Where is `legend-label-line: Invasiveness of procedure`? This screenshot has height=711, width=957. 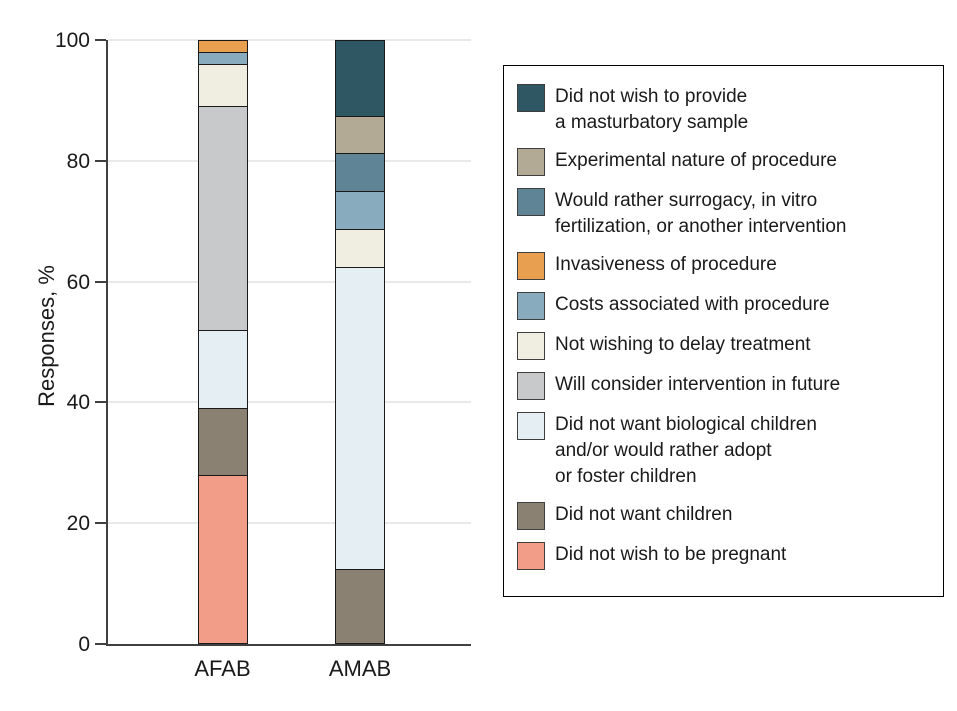 legend-label-line: Invasiveness of procedure is located at coordinates (666, 264).